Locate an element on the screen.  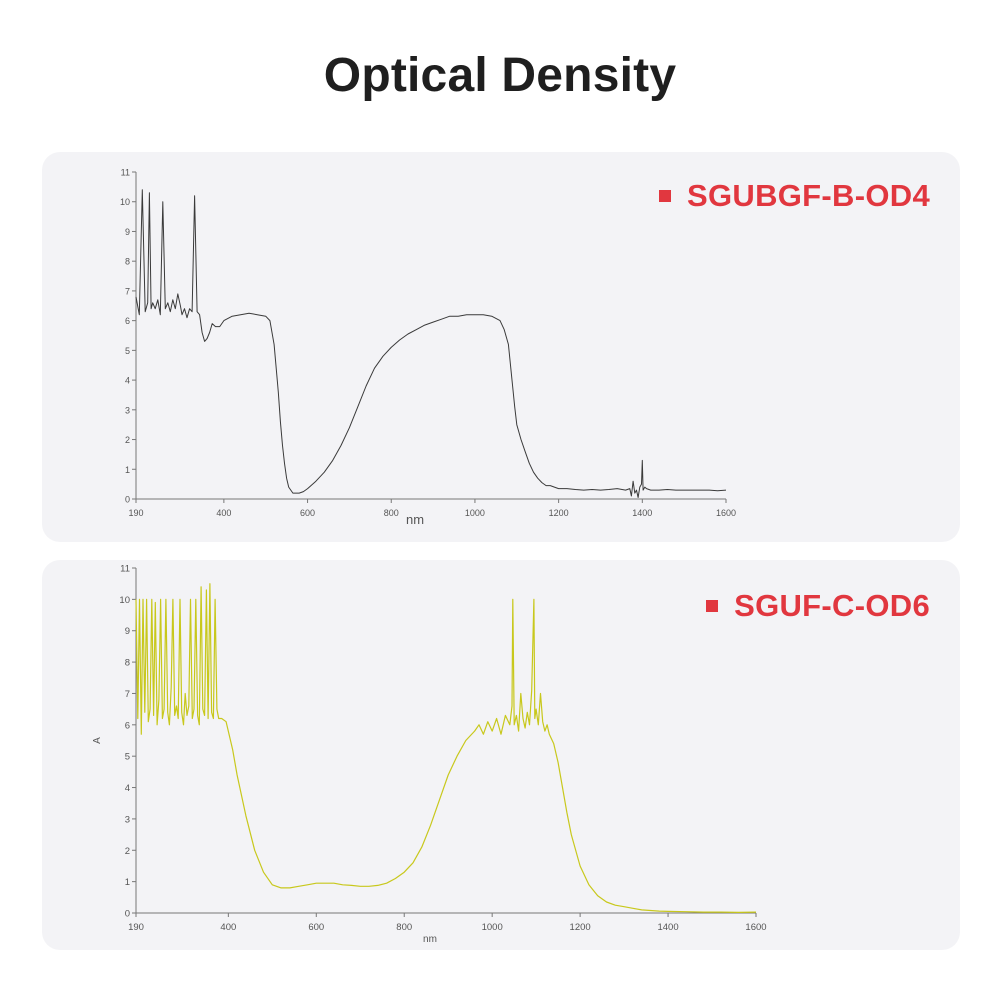
legend: SGUBGF-B-OD4 is located at coordinates (794, 196).